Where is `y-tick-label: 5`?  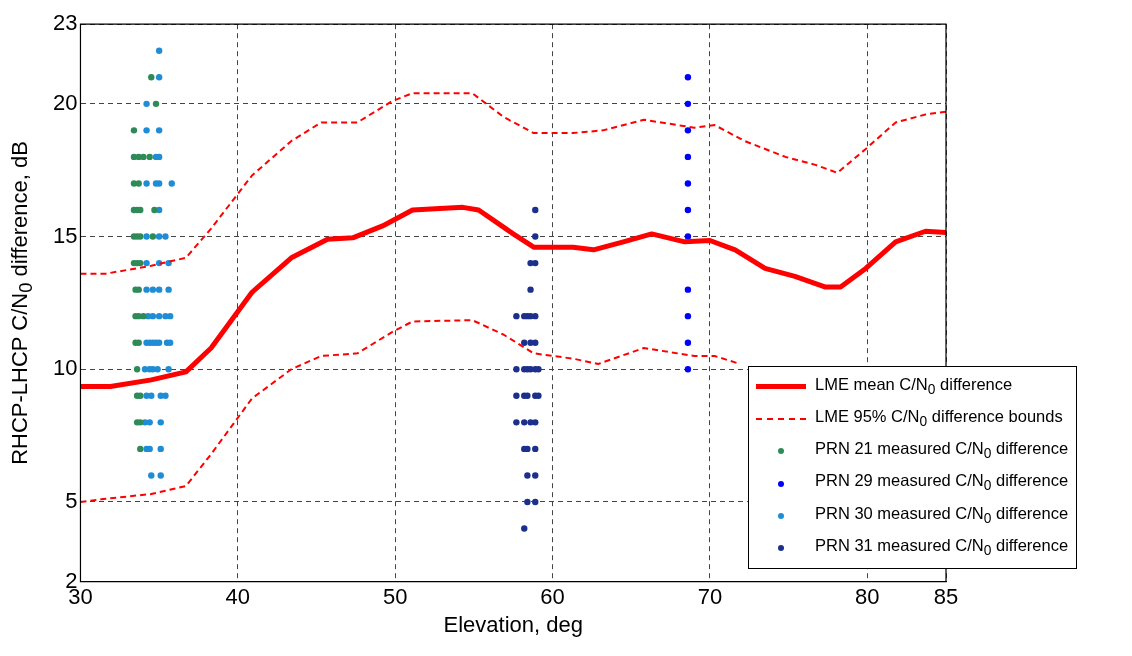 y-tick-label: 5 is located at coordinates (71, 501).